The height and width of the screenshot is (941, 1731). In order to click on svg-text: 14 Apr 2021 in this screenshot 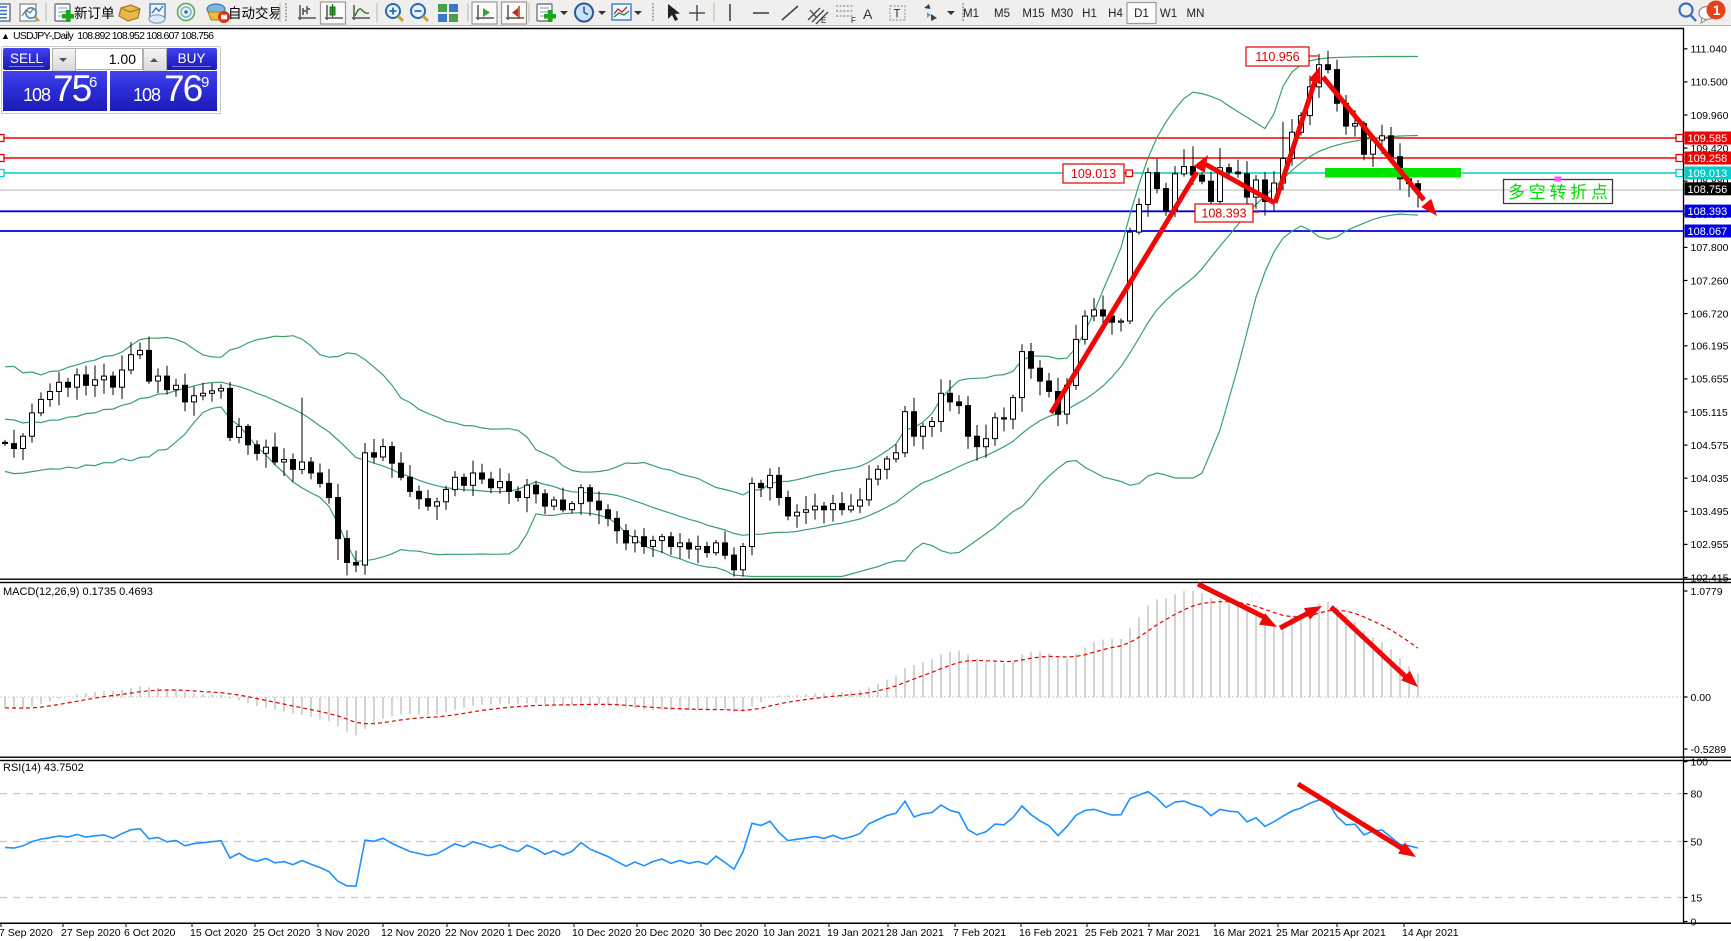, I will do `click(1430, 933)`.